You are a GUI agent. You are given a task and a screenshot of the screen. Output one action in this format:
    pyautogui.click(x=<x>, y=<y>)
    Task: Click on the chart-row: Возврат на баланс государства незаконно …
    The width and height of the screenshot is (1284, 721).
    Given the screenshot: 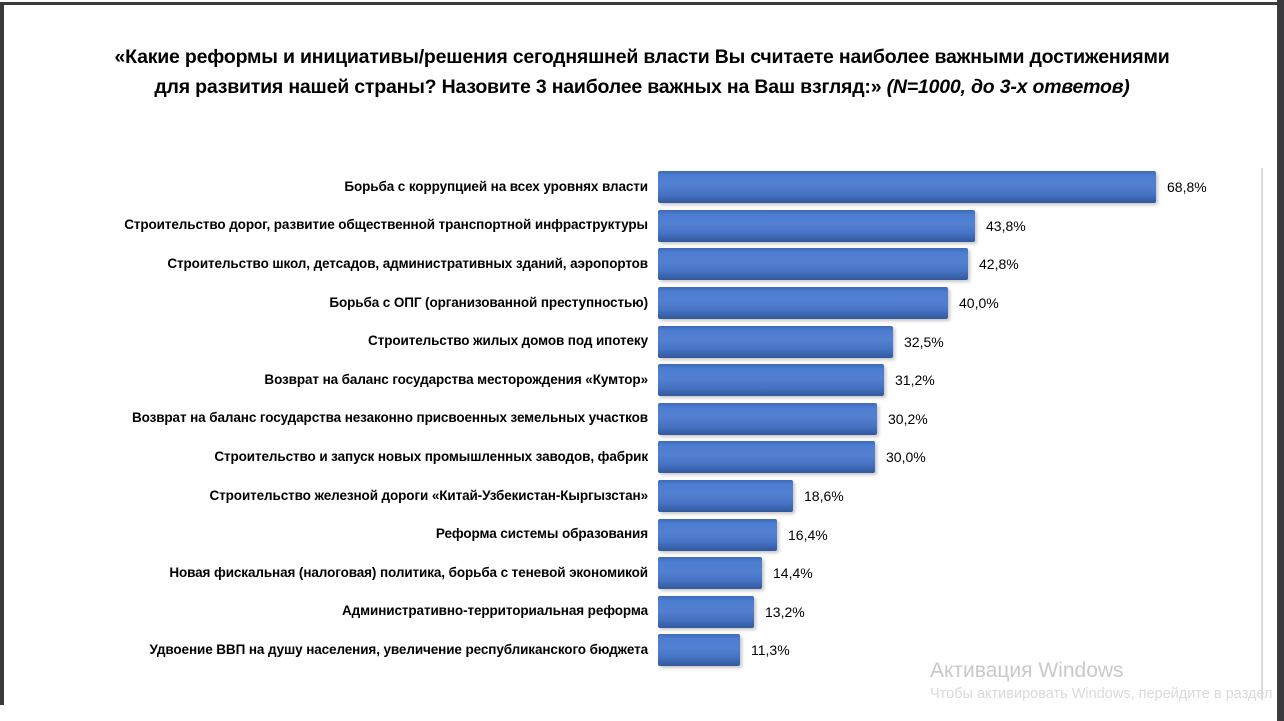 What is the action you would take?
    pyautogui.click(x=650, y=419)
    